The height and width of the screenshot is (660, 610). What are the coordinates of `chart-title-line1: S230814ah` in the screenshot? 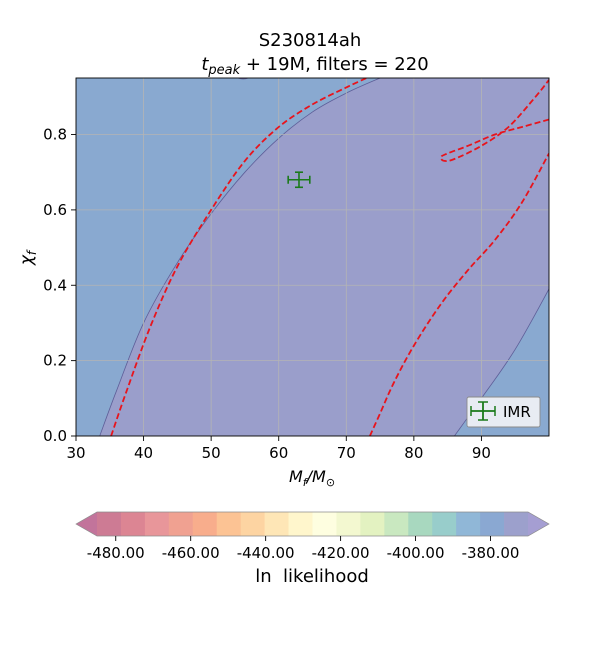 It's located at (310, 40).